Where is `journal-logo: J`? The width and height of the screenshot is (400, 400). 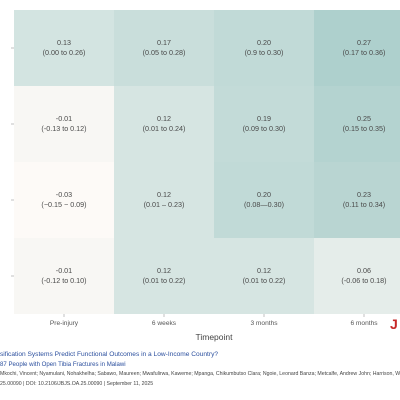 journal-logo: J is located at coordinates (394, 324).